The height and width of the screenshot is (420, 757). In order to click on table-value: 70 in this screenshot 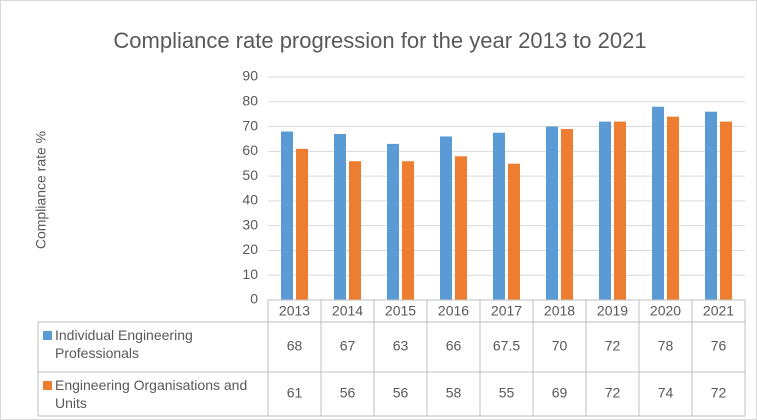, I will do `click(560, 346)`.